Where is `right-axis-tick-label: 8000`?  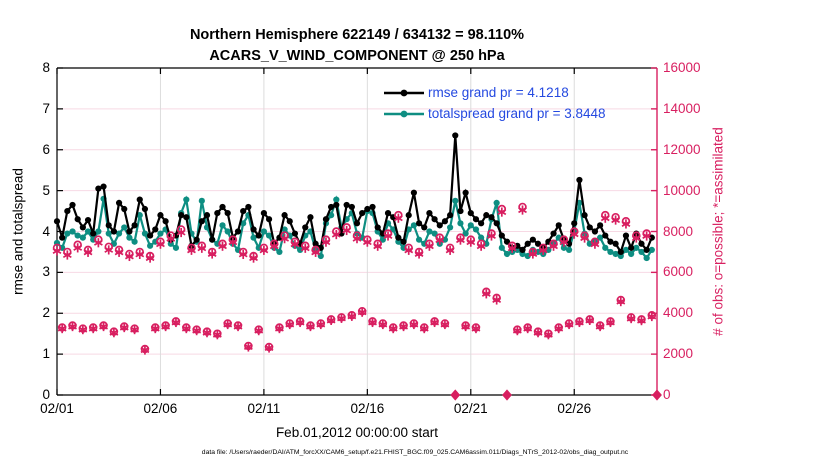
right-axis-tick-label: 8000 is located at coordinates (678, 231).